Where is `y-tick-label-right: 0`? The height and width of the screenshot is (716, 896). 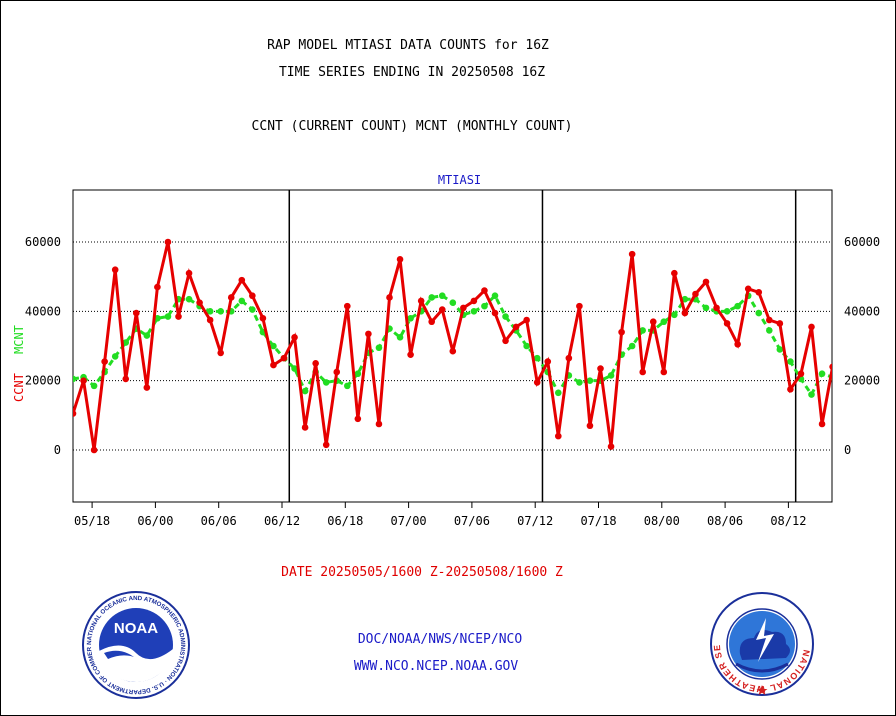 y-tick-label-right: 0 is located at coordinates (847, 450).